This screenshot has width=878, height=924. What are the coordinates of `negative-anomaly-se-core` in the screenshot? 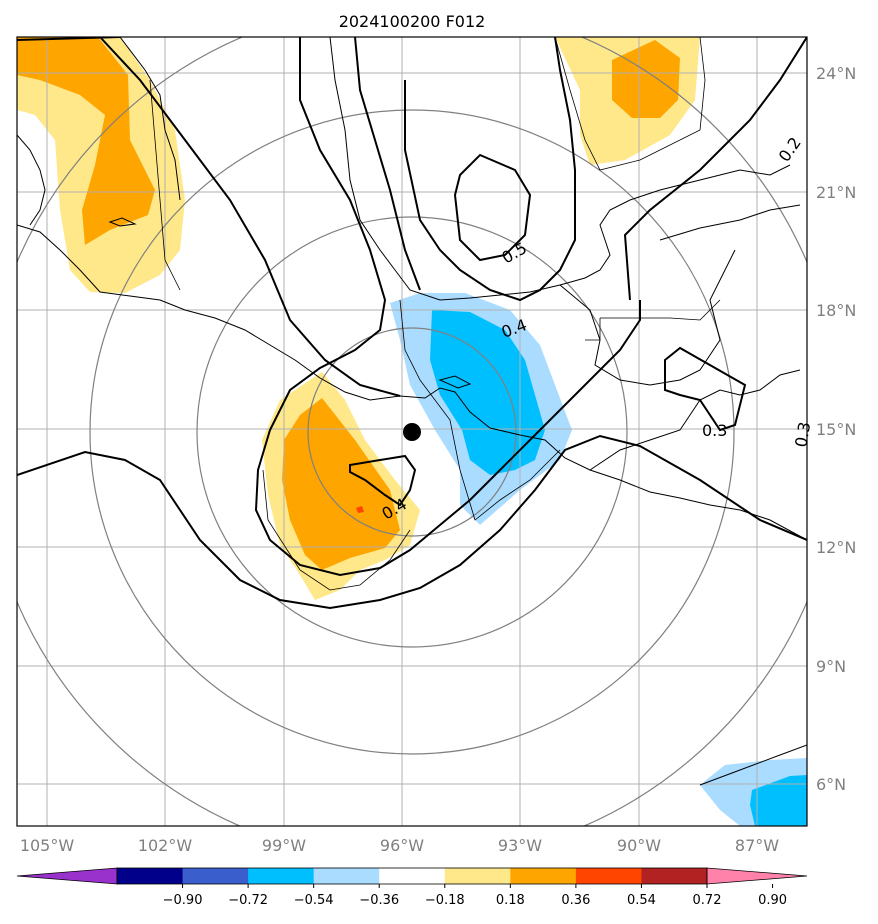 It's located at (778, 800).